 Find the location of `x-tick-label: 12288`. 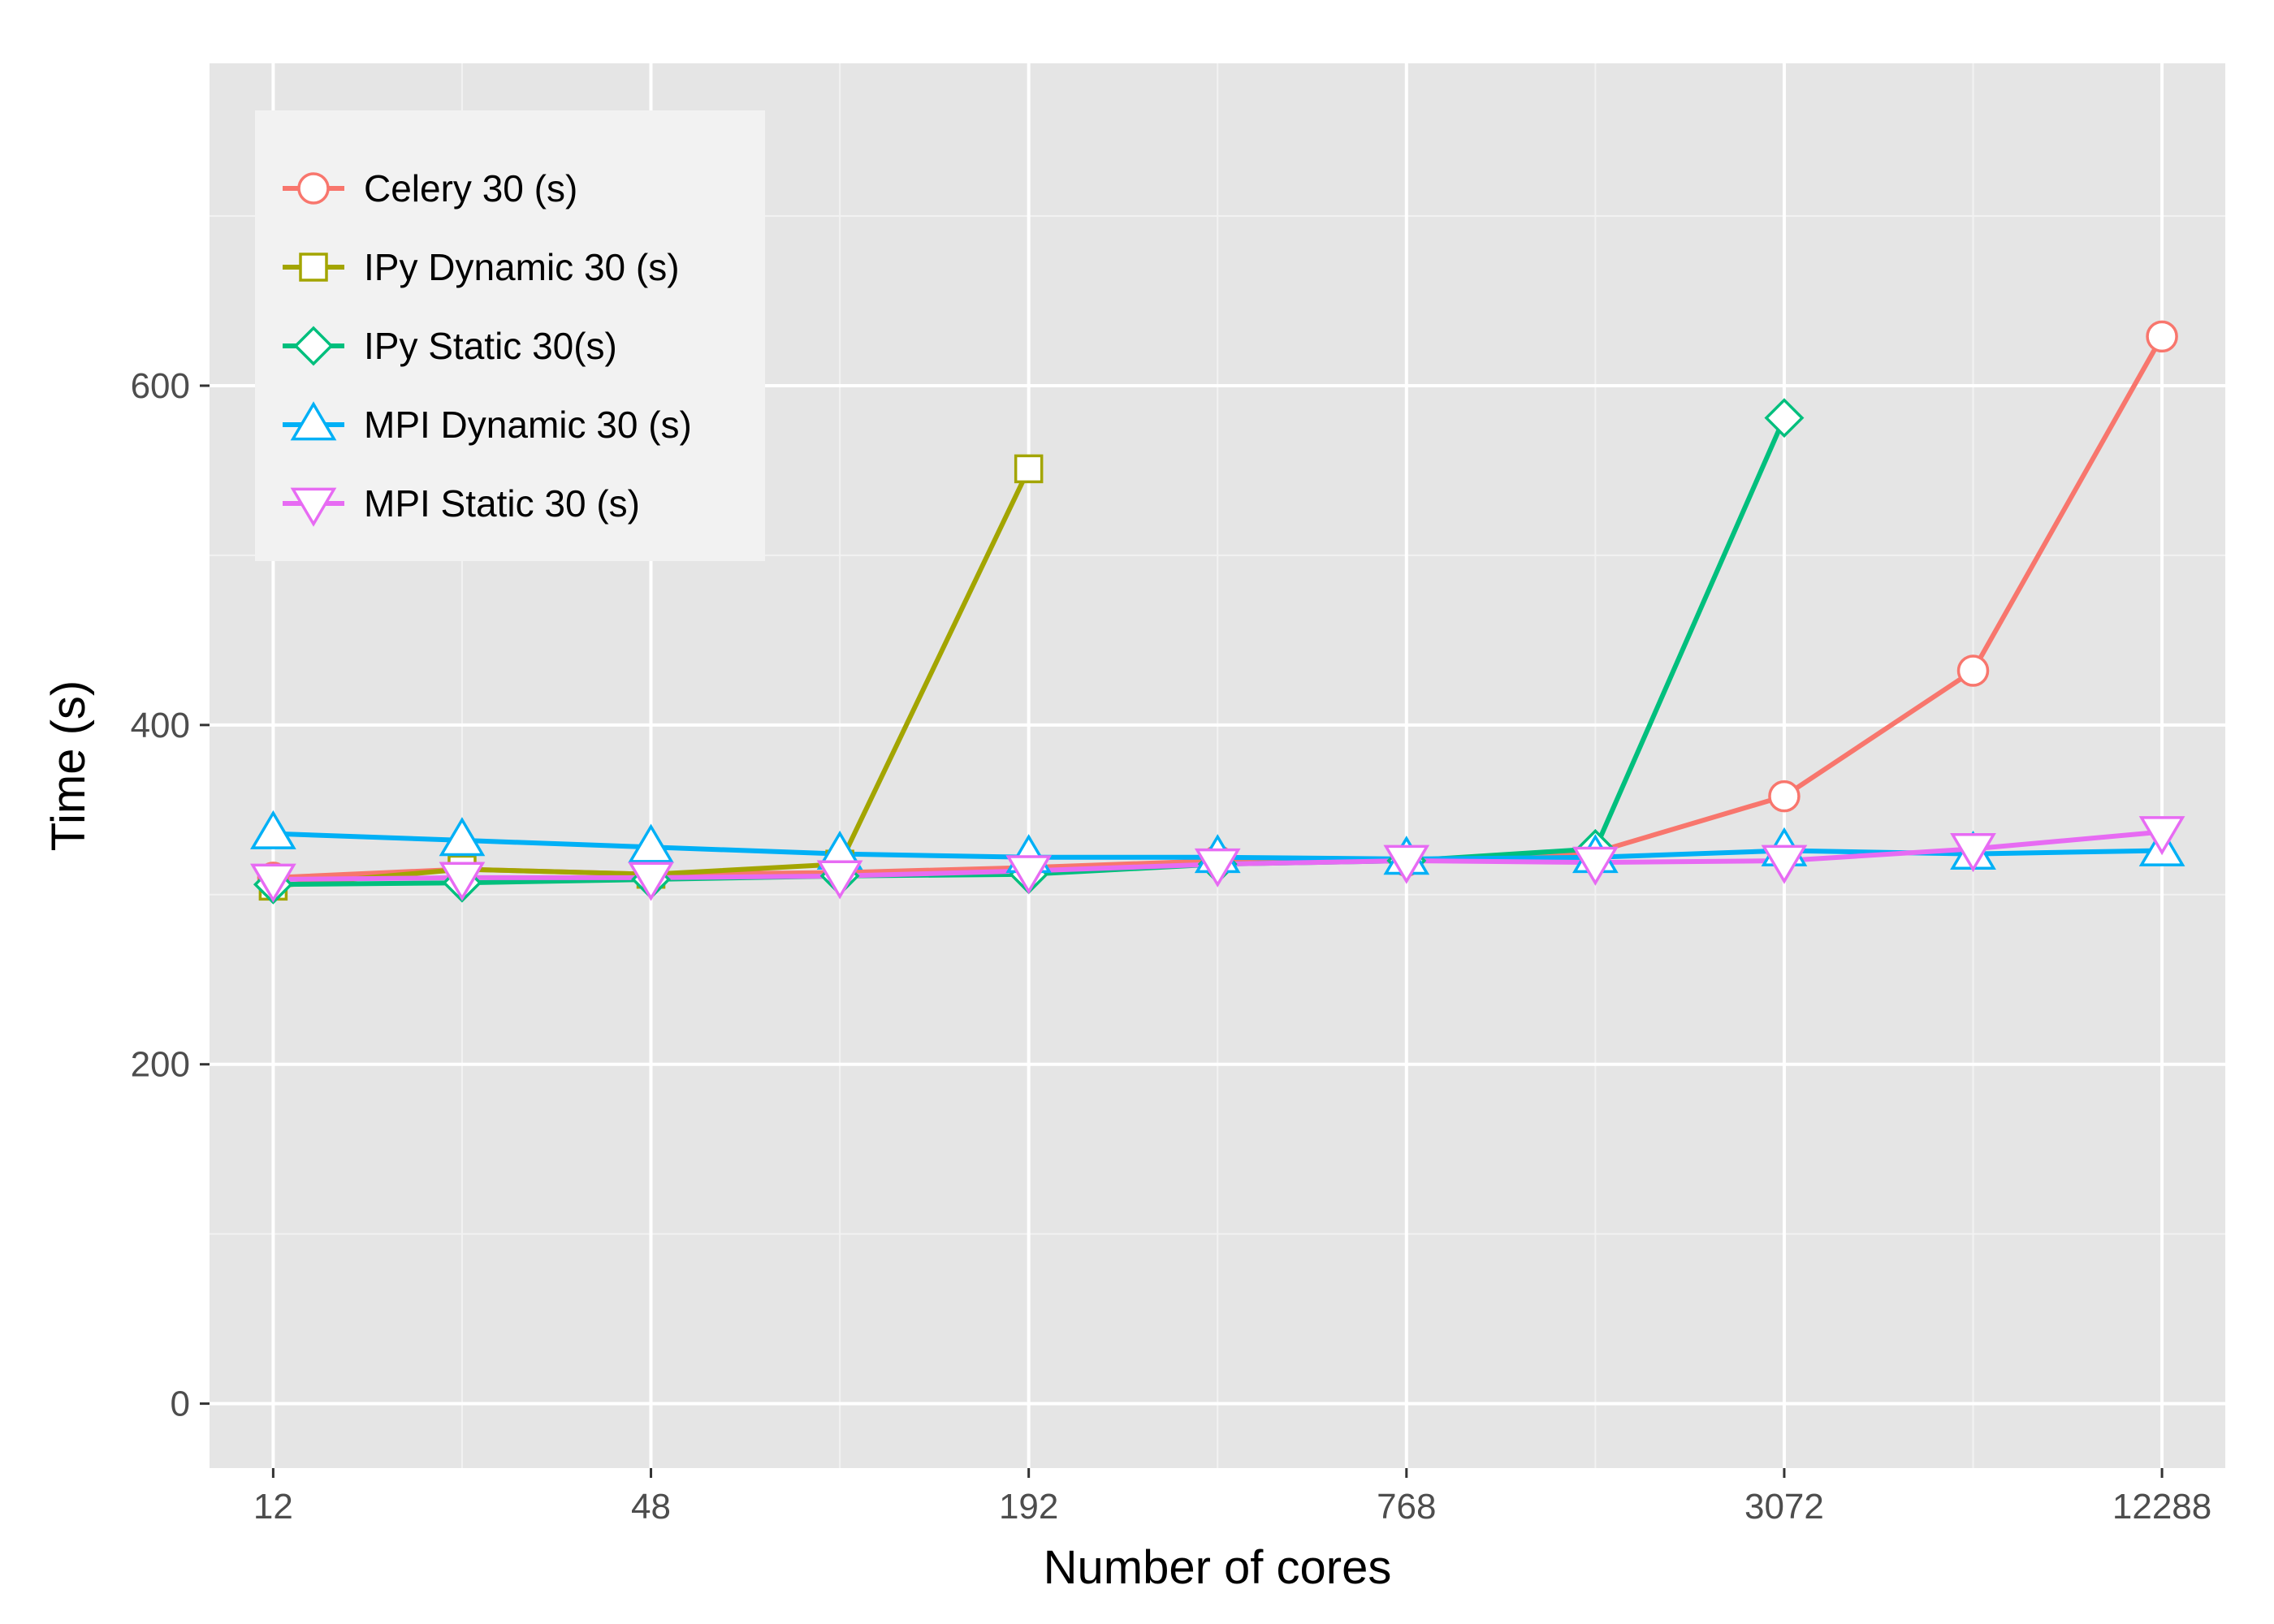

x-tick-label: 12288 is located at coordinates (2161, 1507).